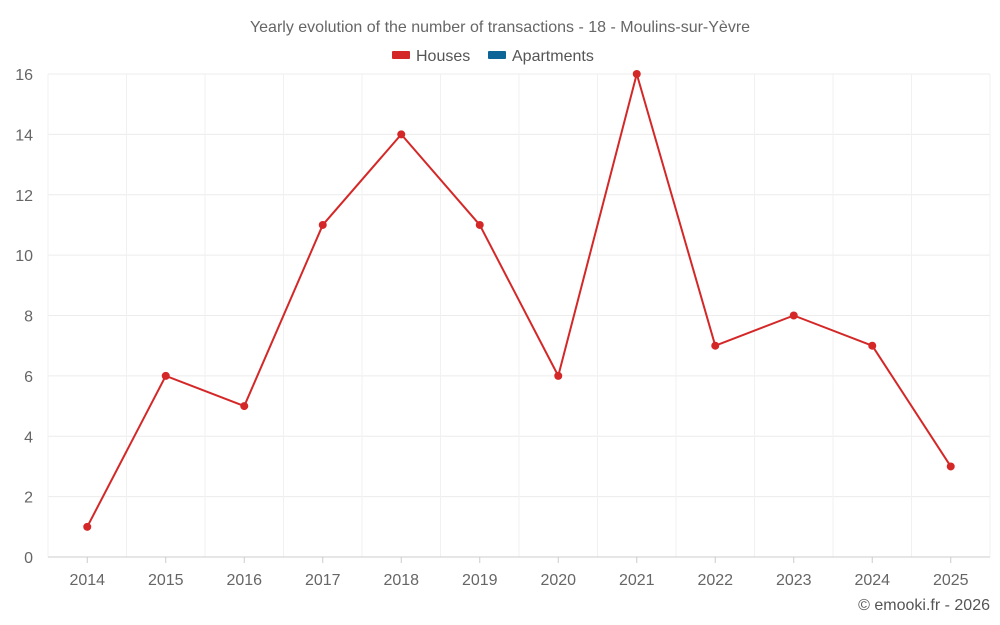 This screenshot has height=625, width=1000. What do you see at coordinates (480, 580) in the screenshot?
I see `x-tick-label: 2019` at bounding box center [480, 580].